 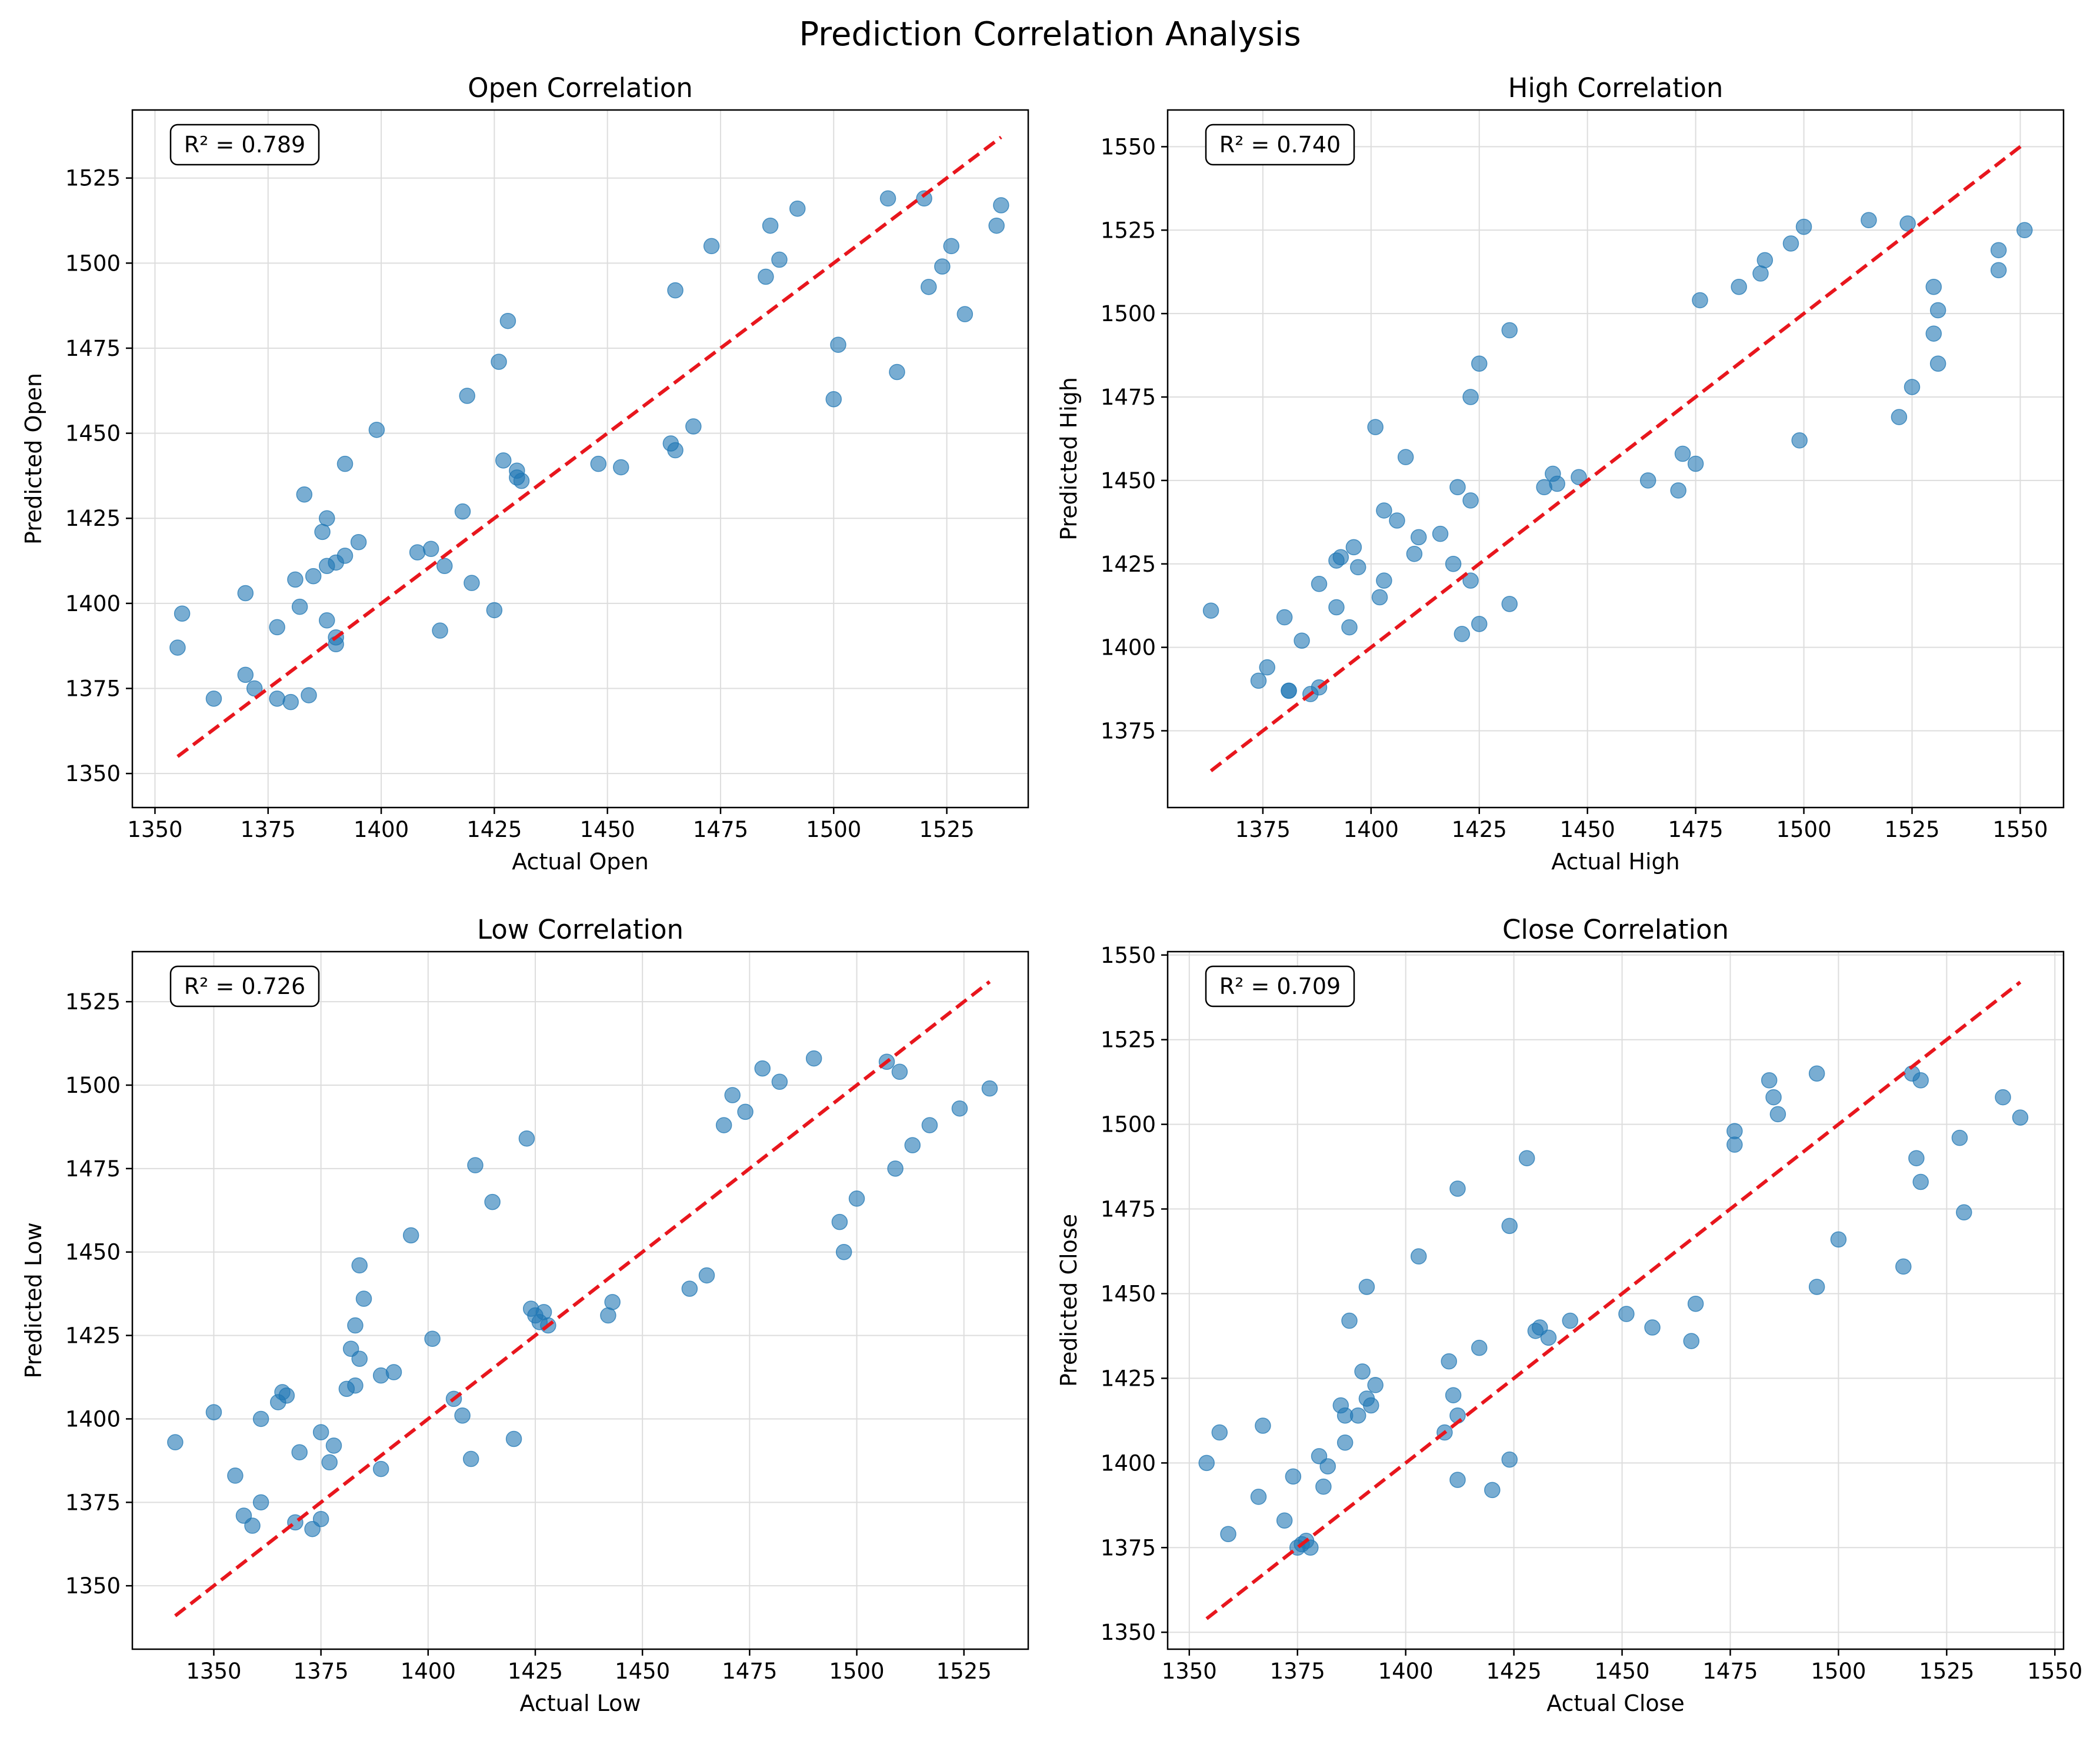 I want to click on x-tick-label: 1425, so click(x=494, y=829).